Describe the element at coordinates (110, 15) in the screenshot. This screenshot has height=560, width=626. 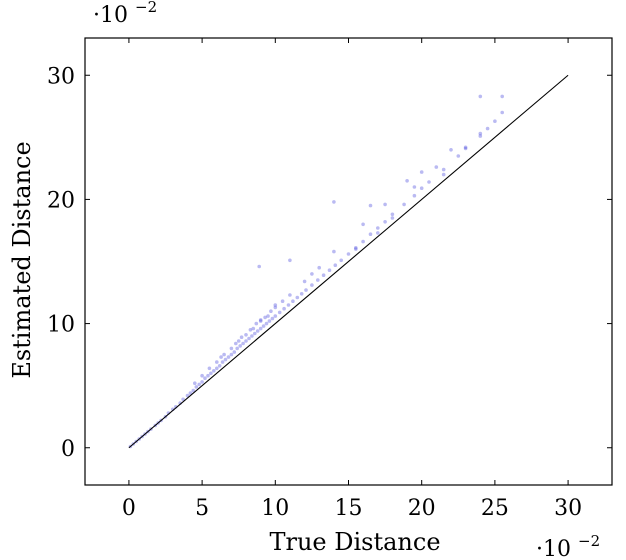
I see `y-scale-factor: ·10` at that location.